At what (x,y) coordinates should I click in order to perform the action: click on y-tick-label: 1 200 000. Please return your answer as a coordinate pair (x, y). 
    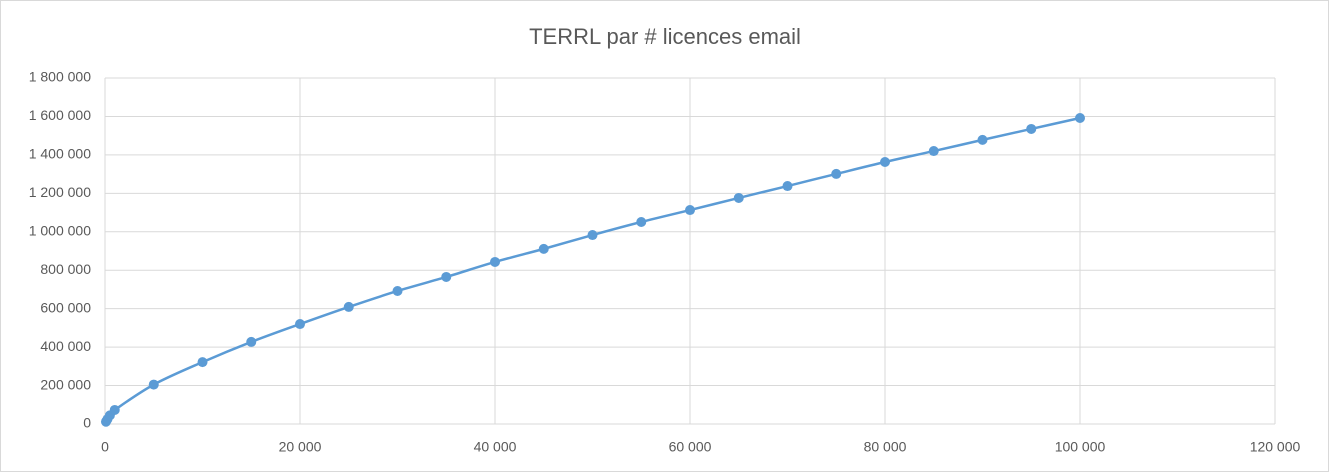
    Looking at the image, I should click on (60, 192).